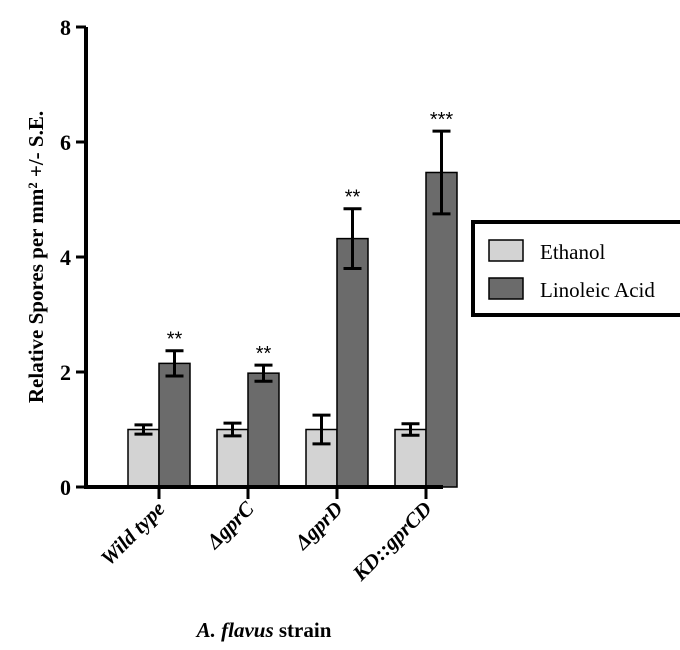  I want to click on legend-swatch-linoleic-acid, so click(506, 288).